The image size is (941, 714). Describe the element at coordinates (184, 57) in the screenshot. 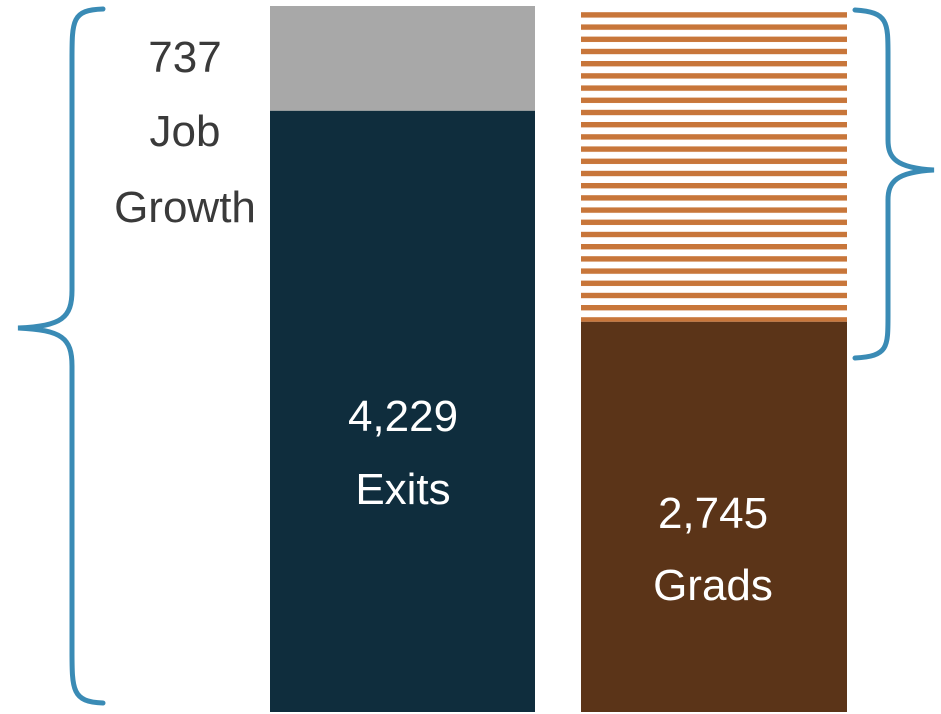

I see `job-growth-value-label: 737` at that location.